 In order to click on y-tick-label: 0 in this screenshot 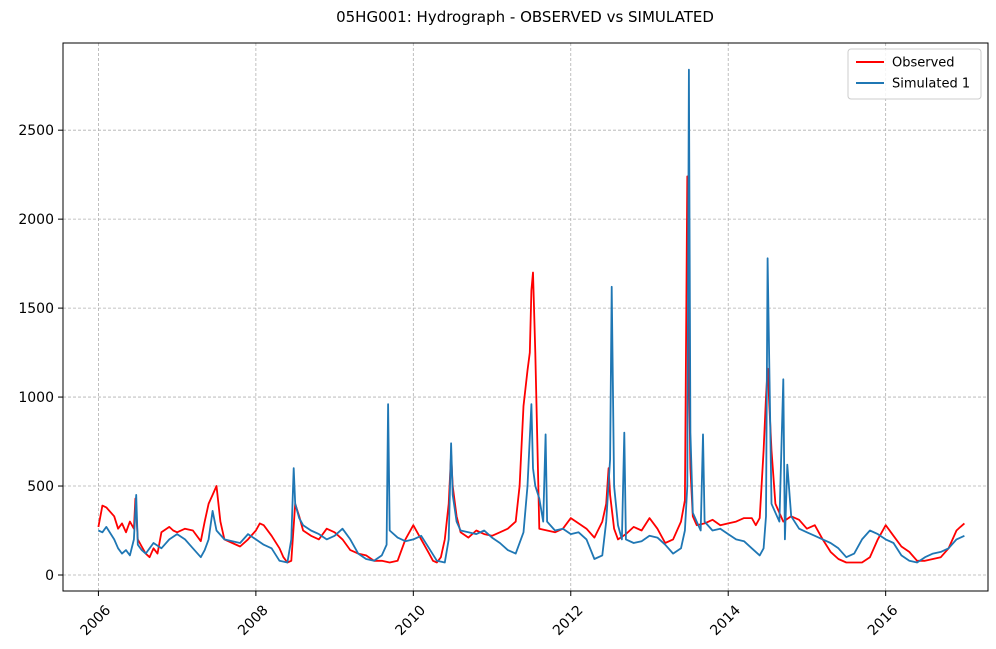, I will do `click(49, 576)`.